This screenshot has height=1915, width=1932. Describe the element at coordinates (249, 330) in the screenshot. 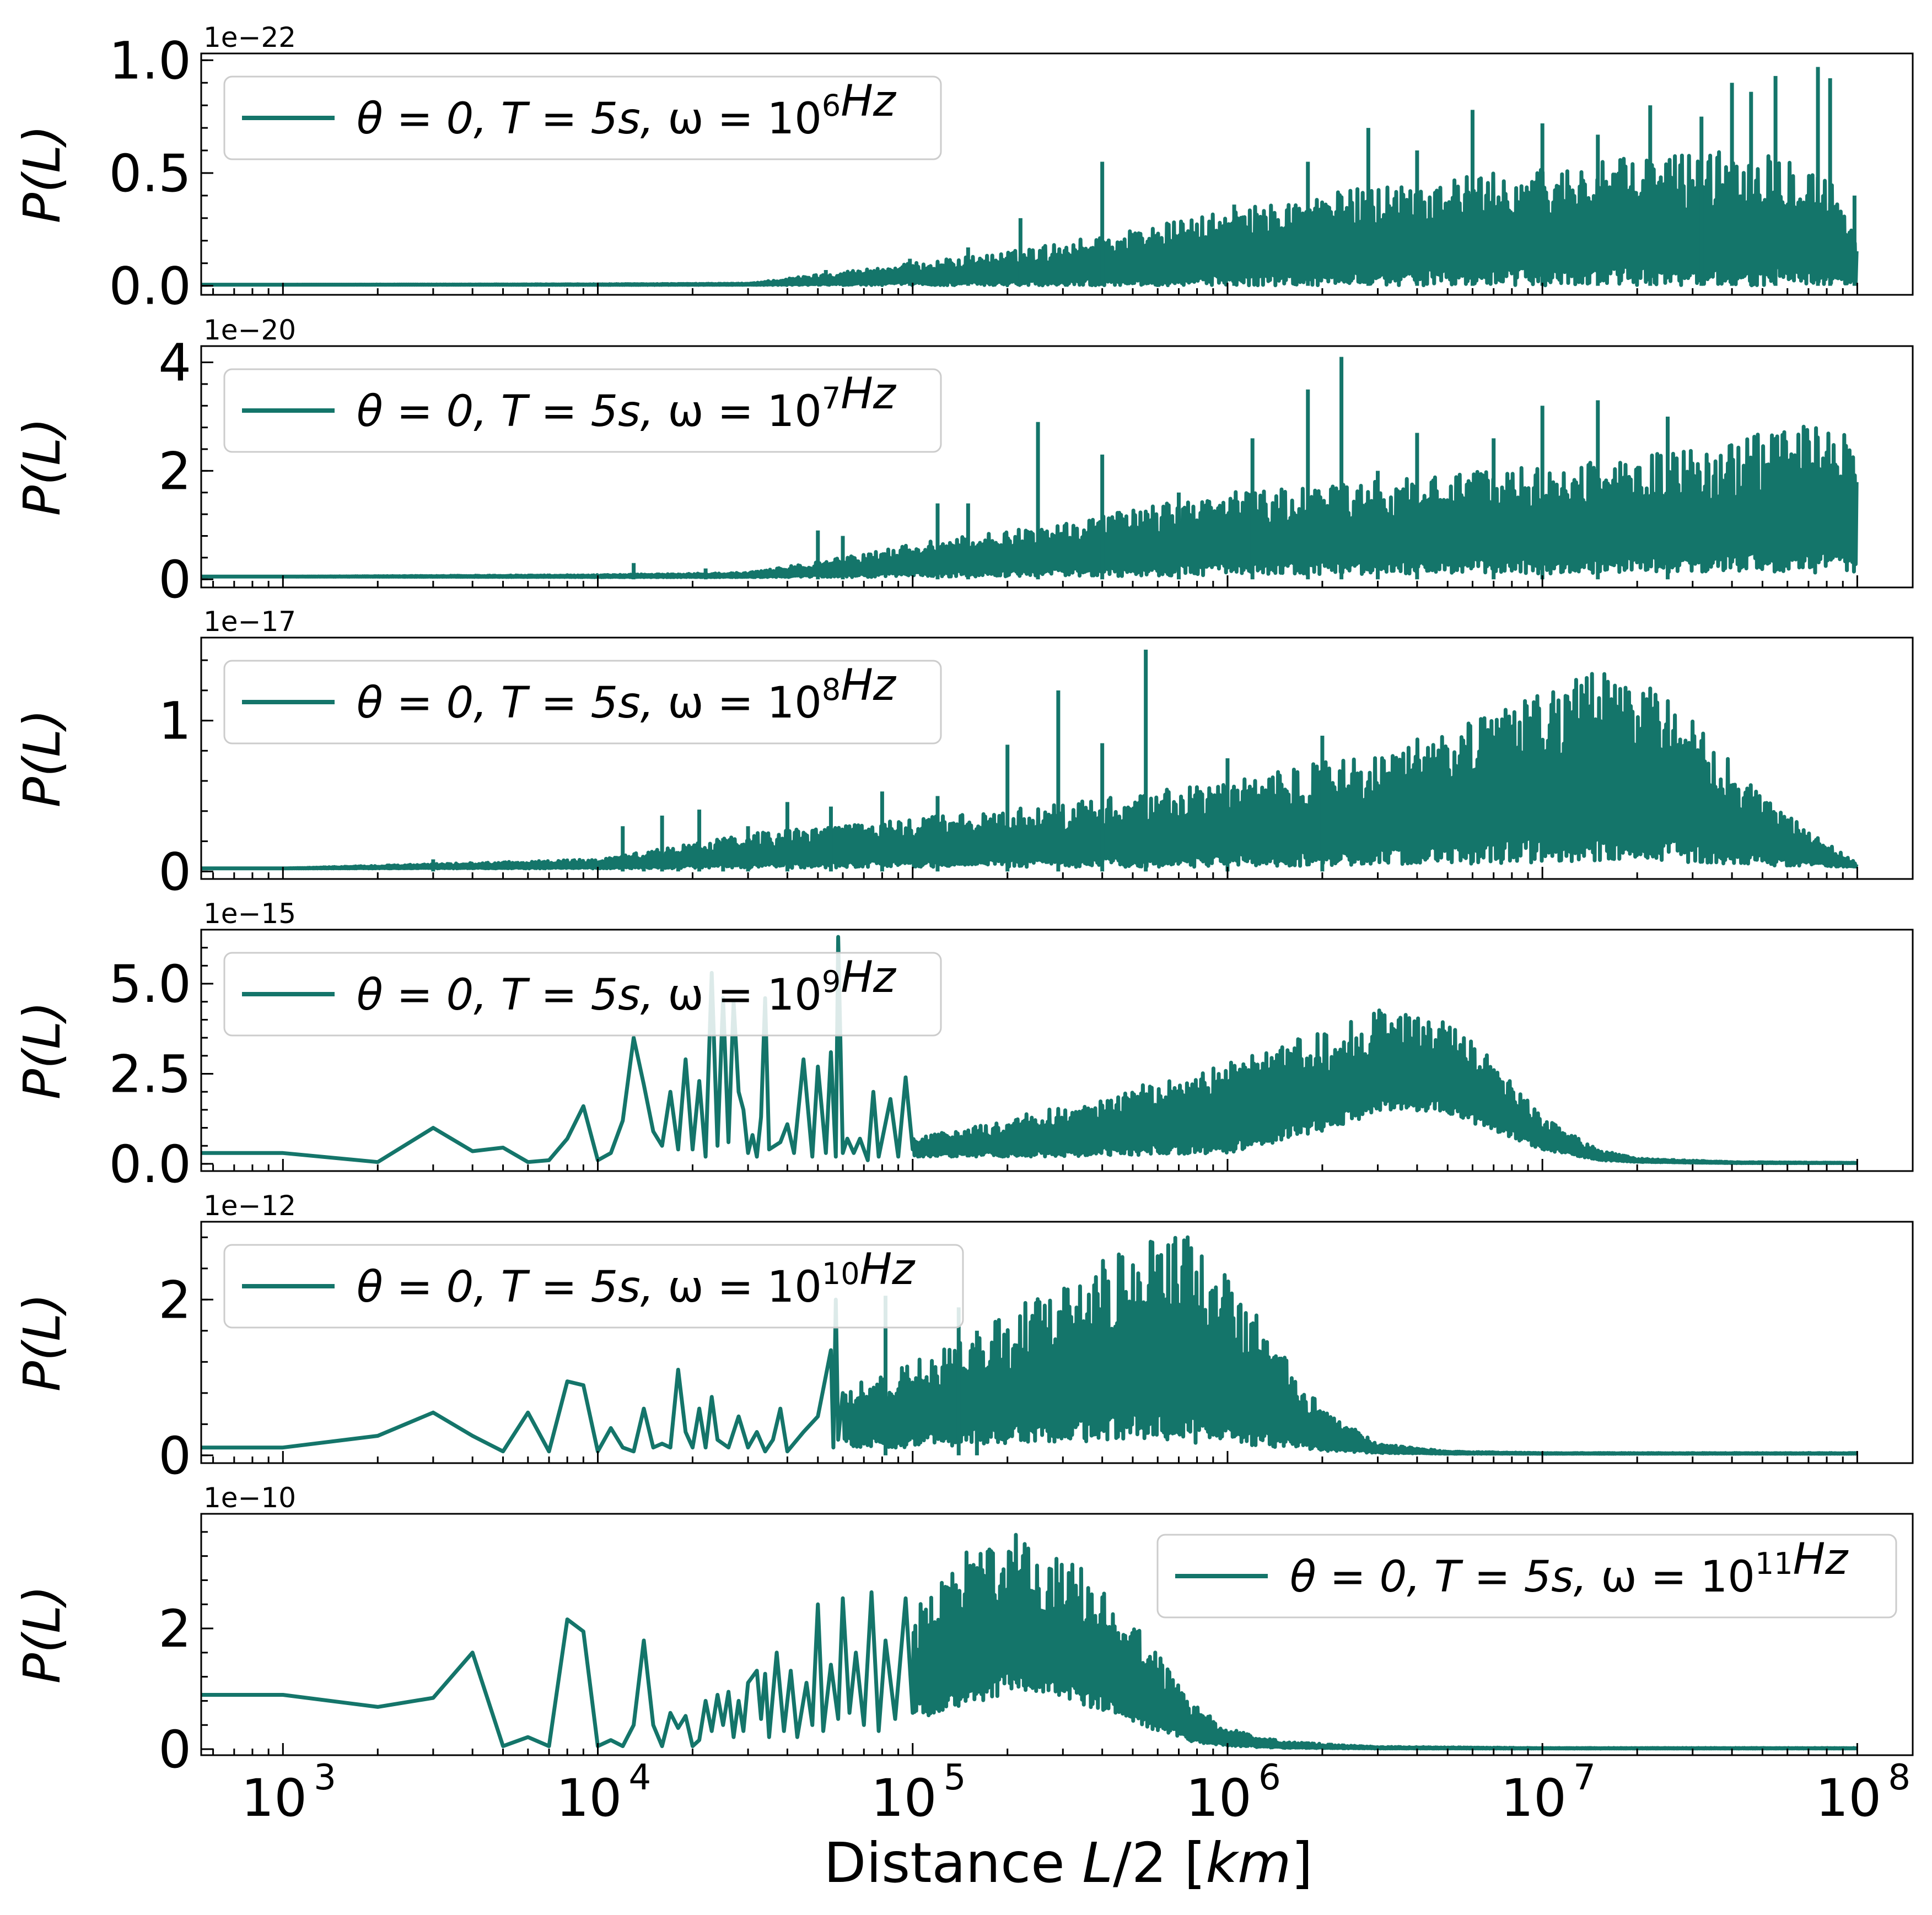

I see `offset-label: 1e−20` at that location.